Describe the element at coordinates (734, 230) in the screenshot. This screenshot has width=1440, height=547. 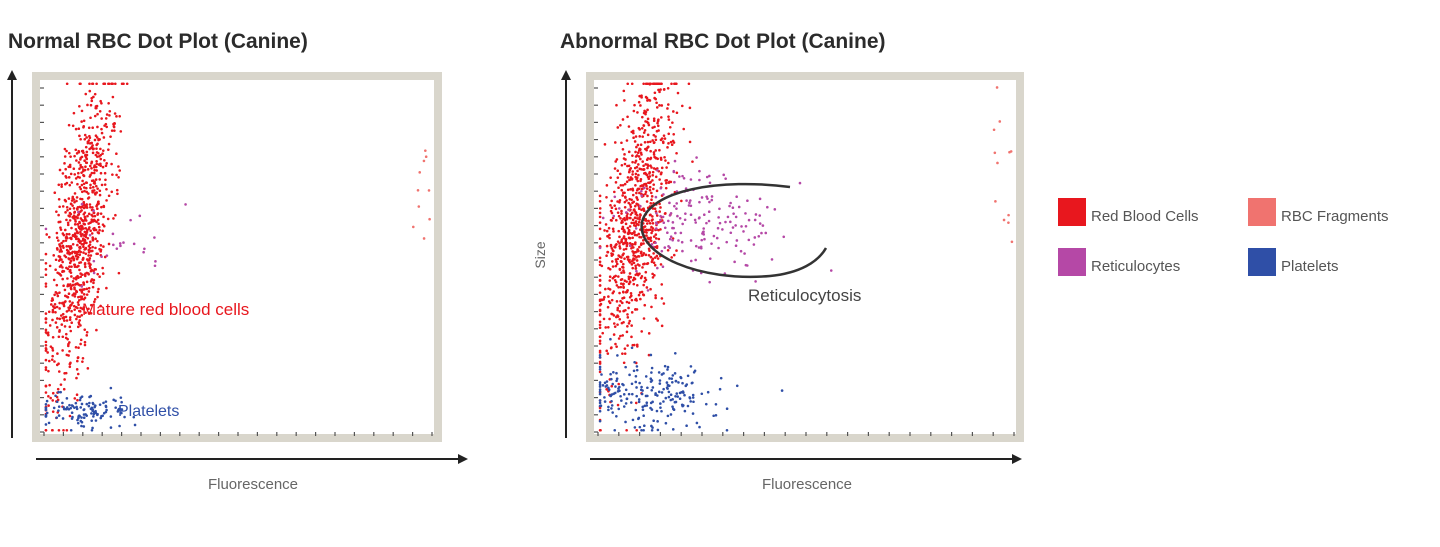
I see `reticulocytosis-gate` at that location.